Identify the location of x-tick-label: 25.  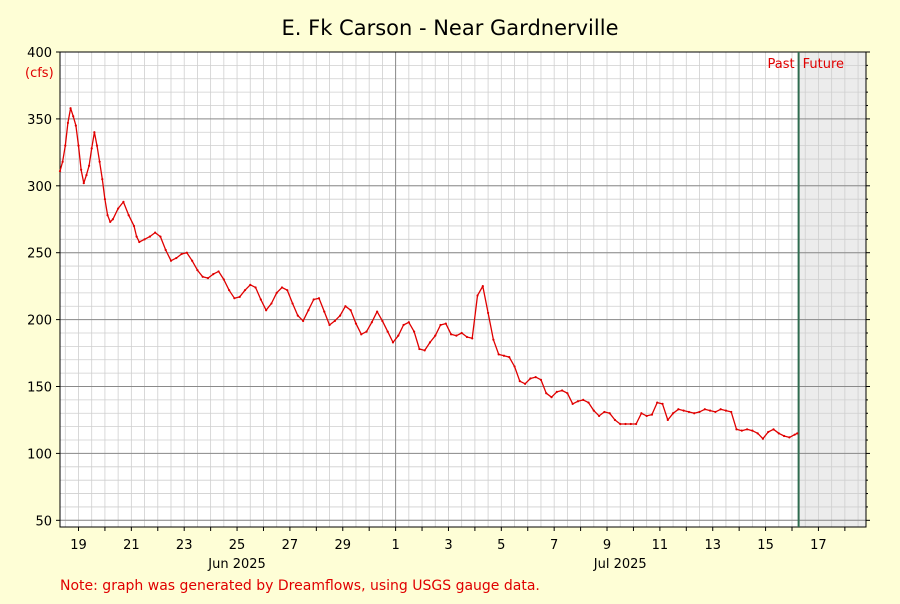
(237, 545).